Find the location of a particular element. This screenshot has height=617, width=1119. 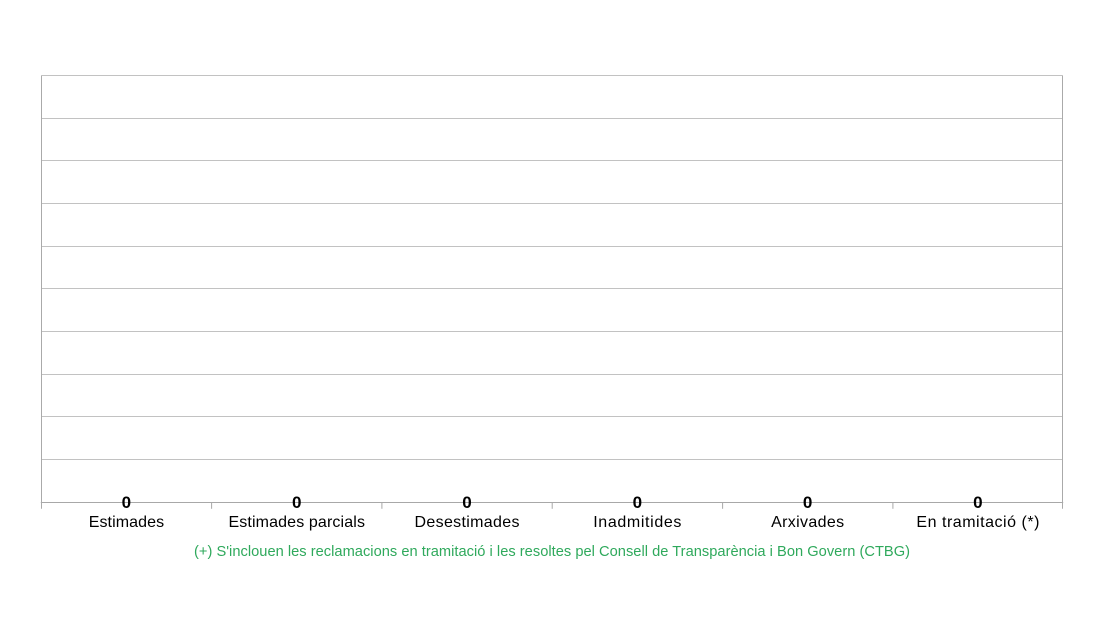

svg-text: Estimades parcials is located at coordinates (296, 522).